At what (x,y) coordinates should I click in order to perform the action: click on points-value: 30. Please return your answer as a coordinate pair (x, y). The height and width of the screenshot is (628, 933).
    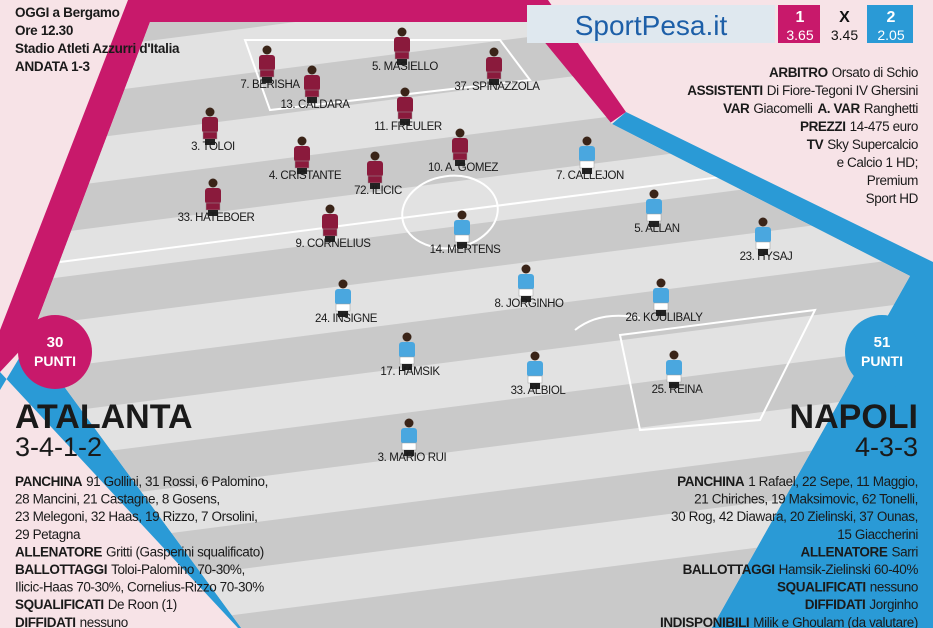
    Looking at the image, I should click on (55, 342).